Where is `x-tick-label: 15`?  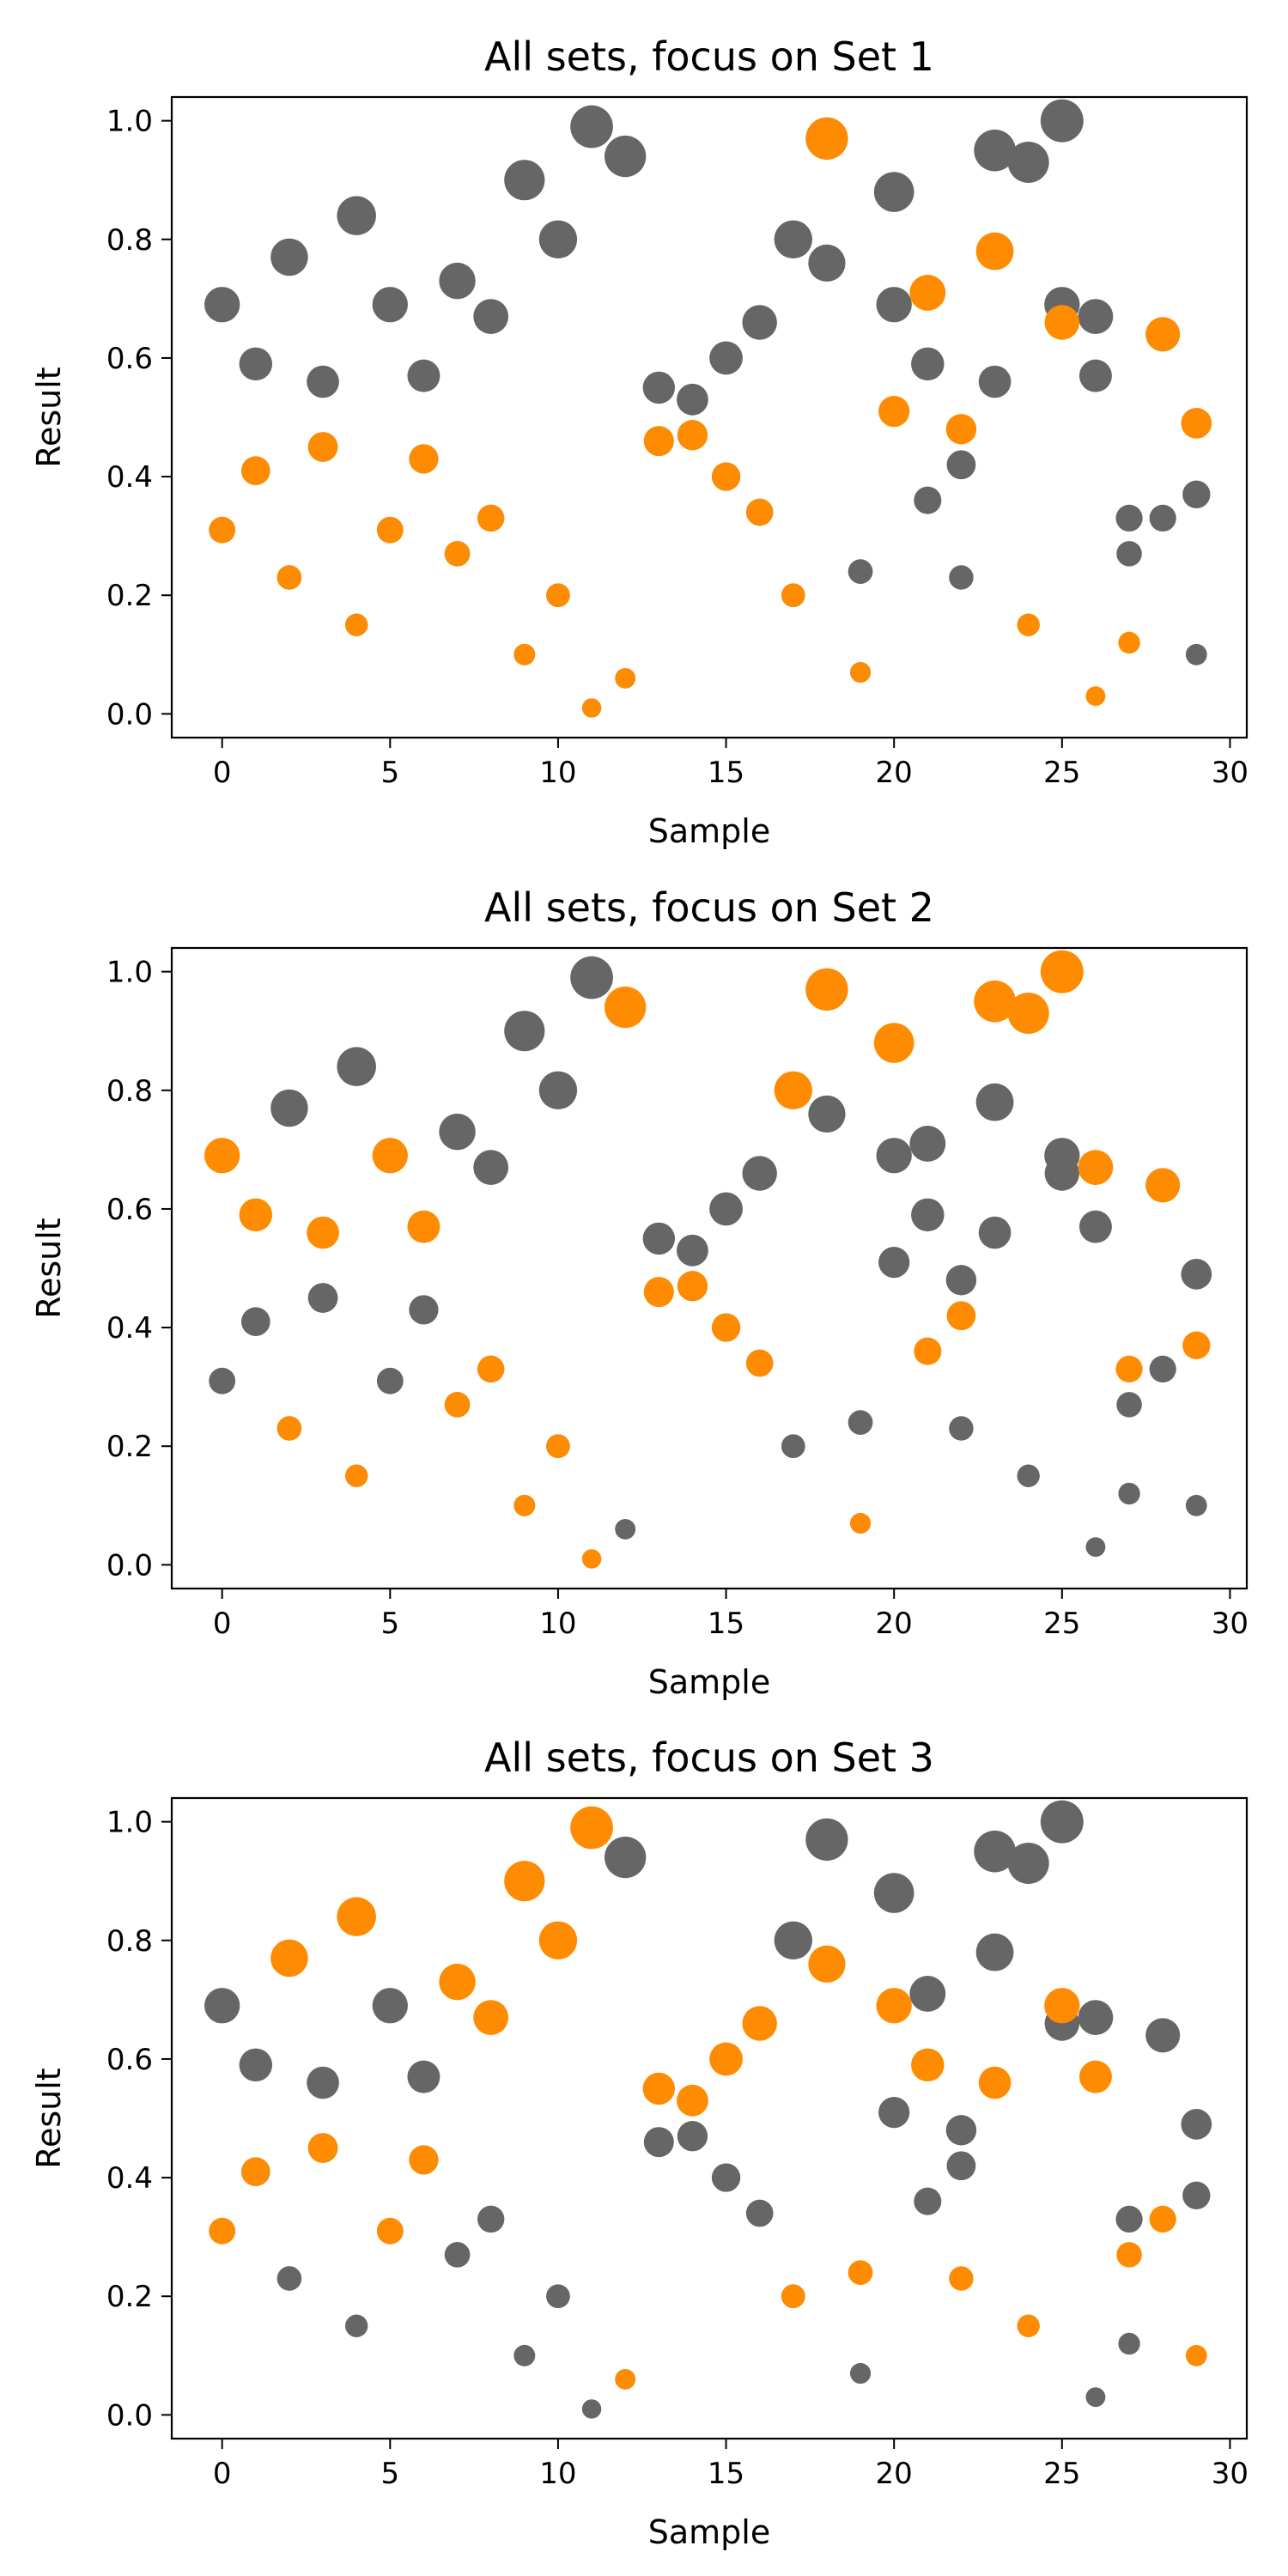 x-tick-label: 15 is located at coordinates (726, 773).